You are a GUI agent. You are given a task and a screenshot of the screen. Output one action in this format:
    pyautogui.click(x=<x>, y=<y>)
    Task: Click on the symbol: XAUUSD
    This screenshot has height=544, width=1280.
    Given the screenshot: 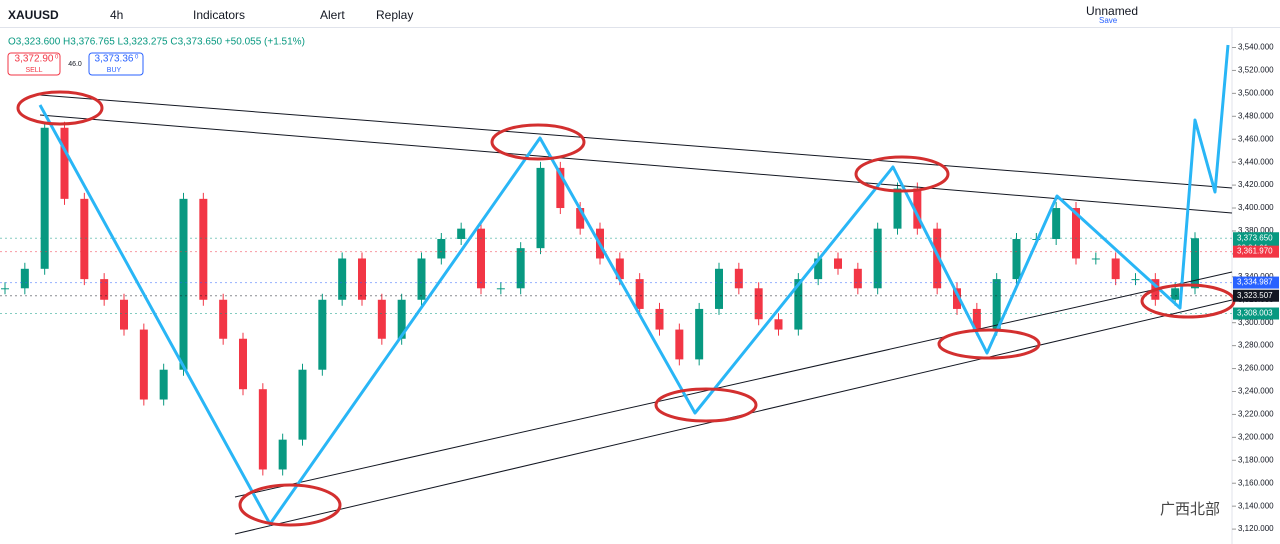 What is the action you would take?
    pyautogui.click(x=33, y=15)
    